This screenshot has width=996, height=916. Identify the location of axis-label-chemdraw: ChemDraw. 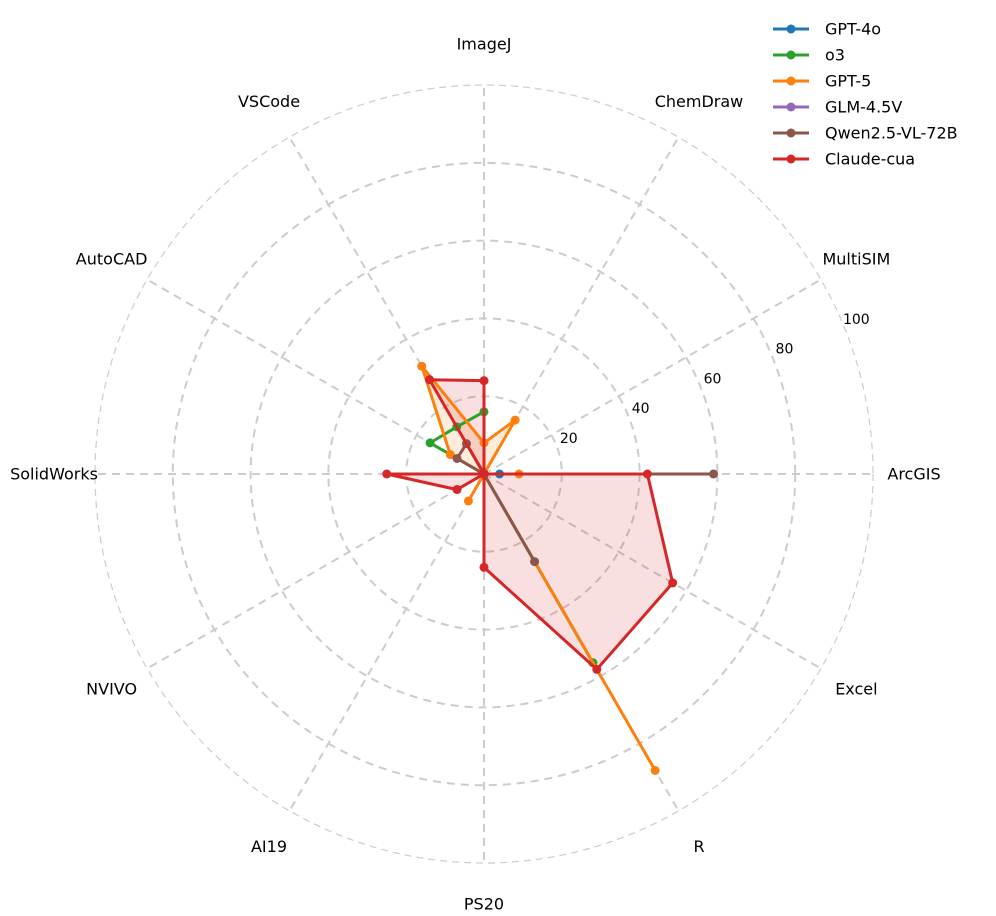
(699, 101).